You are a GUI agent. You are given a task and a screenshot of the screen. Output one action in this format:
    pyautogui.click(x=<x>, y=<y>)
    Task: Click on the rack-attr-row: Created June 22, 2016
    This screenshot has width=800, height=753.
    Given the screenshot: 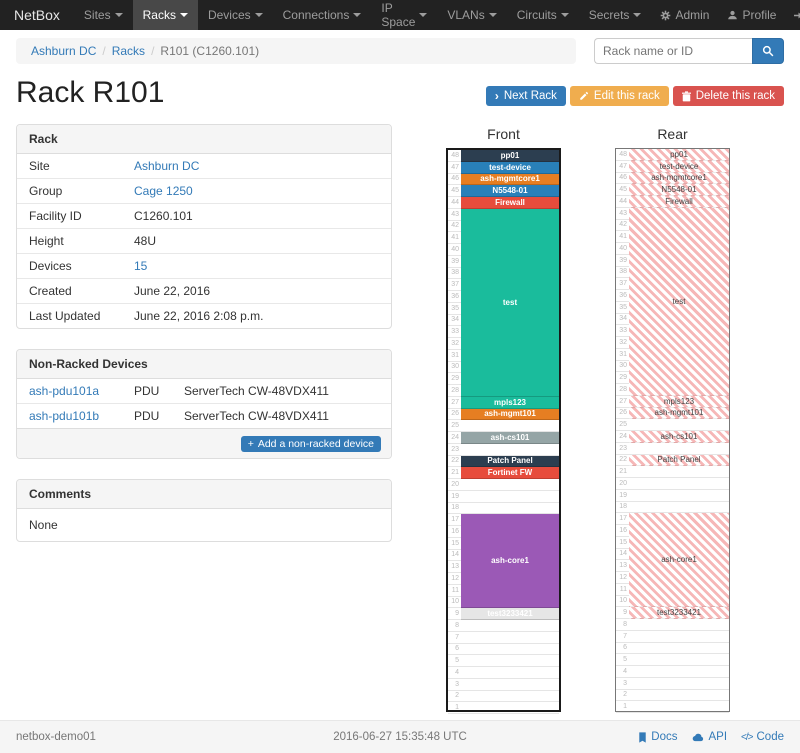 What is the action you would take?
    pyautogui.click(x=204, y=291)
    